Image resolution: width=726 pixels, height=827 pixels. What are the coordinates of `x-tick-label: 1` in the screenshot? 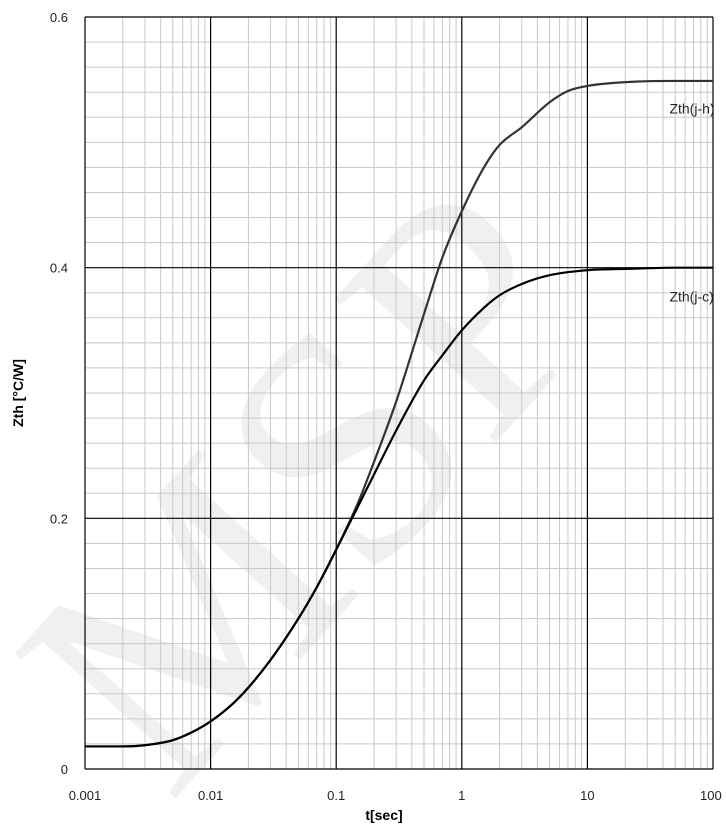 It's located at (461, 795).